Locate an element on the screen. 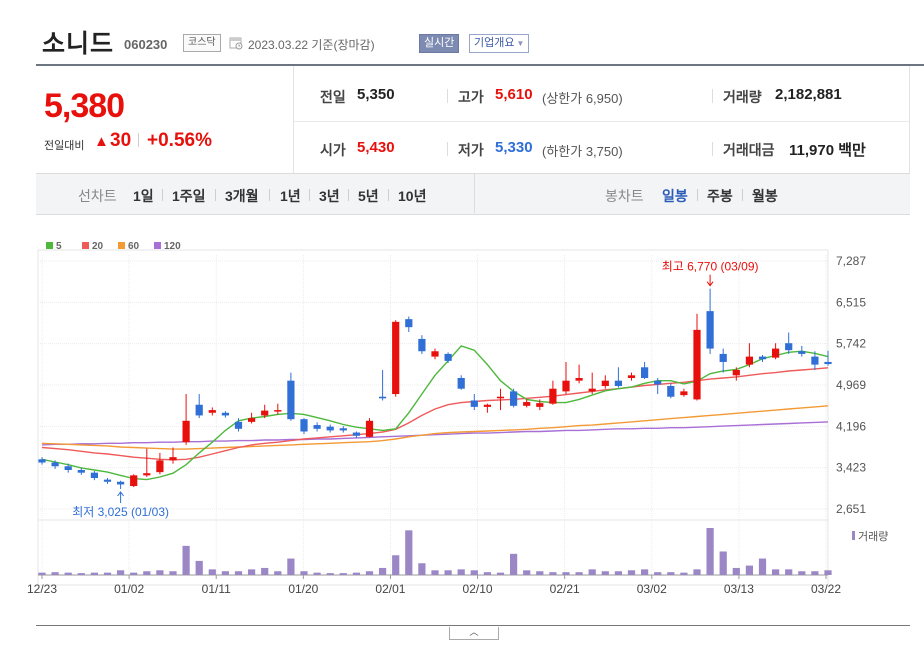 The height and width of the screenshot is (648, 924). quote-separator is located at coordinates (447, 149).